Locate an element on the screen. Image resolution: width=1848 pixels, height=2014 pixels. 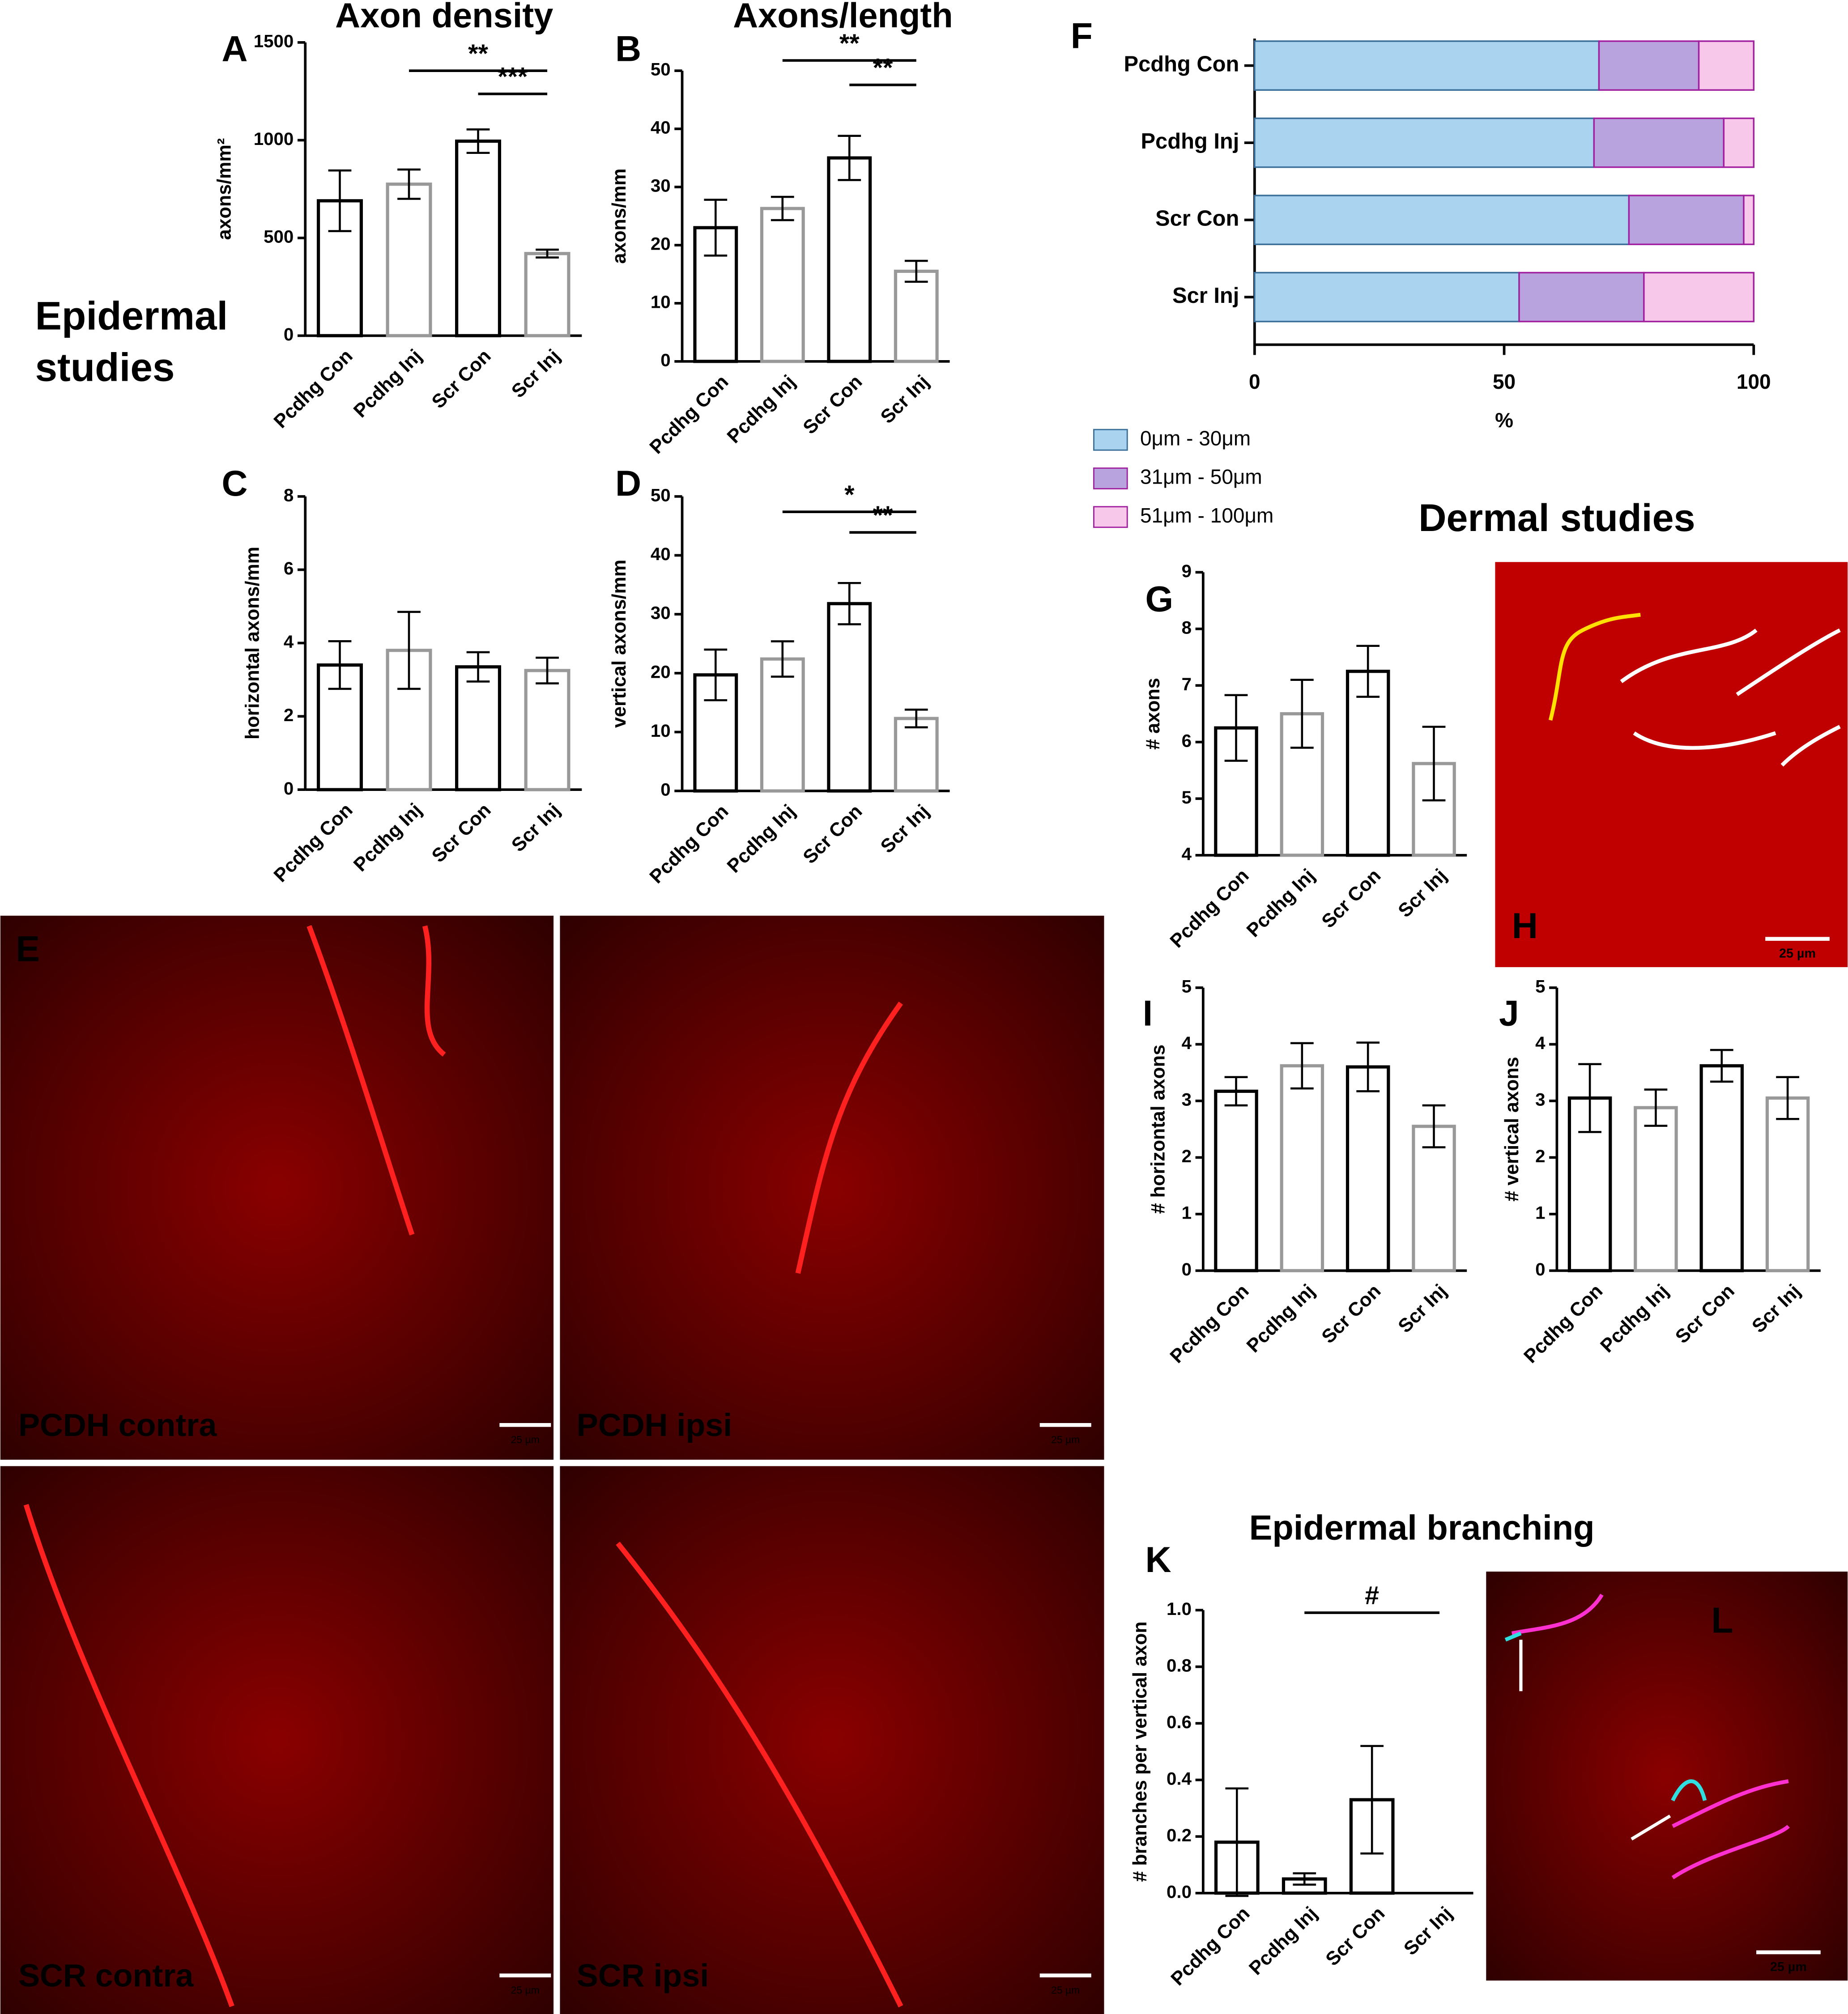
legend-label: 51μm - 100μm is located at coordinates (1206, 515).